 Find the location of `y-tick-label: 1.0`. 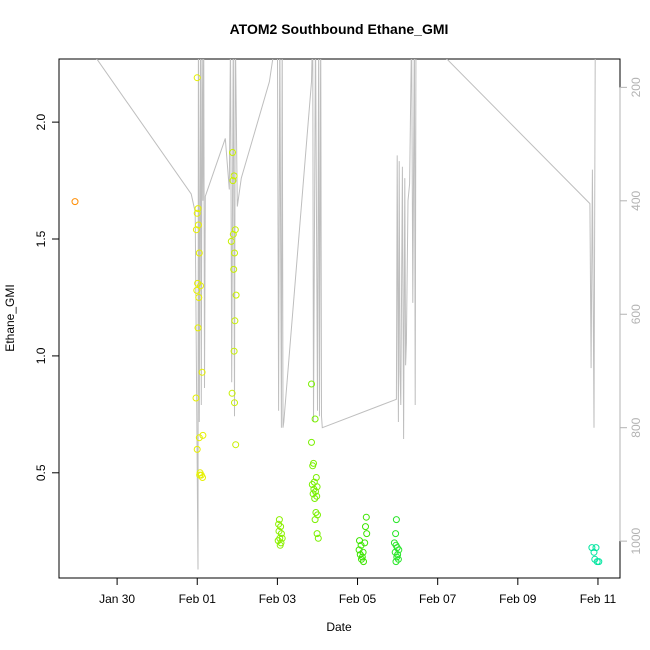

y-tick-label: 1.0 is located at coordinates (41, 355).